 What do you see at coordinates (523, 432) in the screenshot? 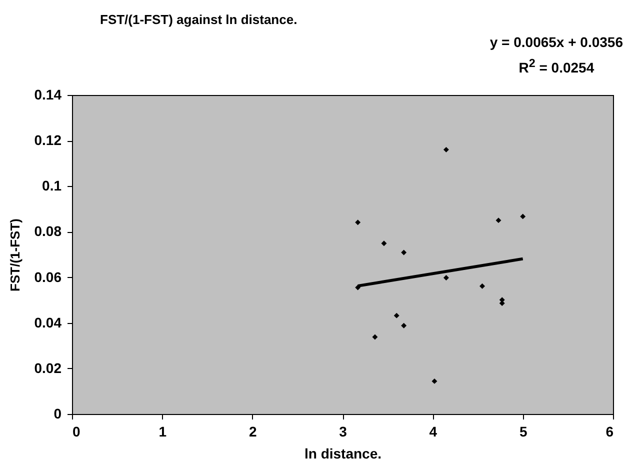
I see `x-tick-label: 5` at bounding box center [523, 432].